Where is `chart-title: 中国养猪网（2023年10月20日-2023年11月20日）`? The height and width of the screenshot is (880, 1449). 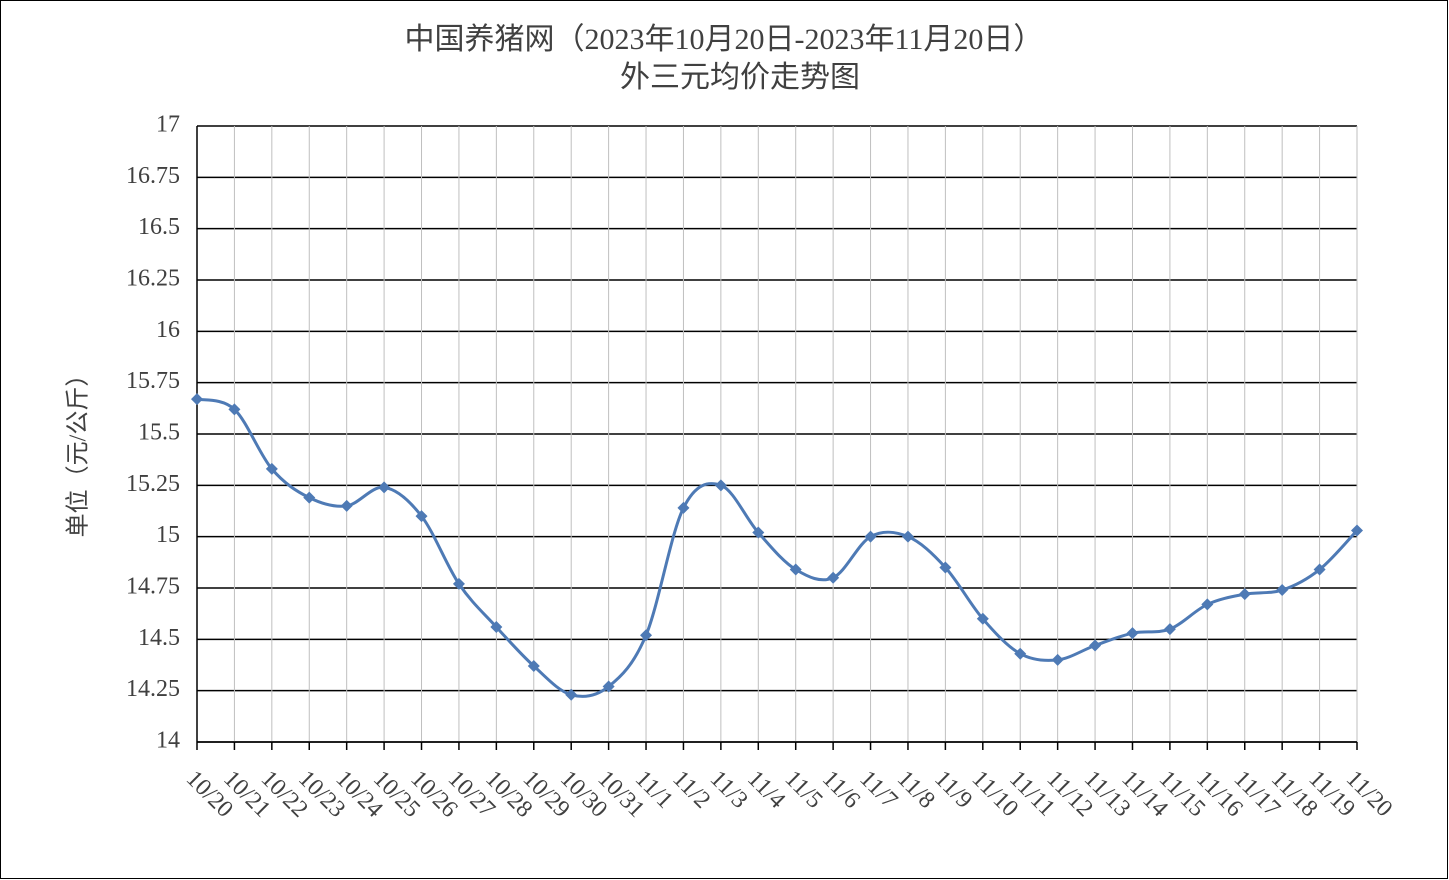 chart-title: 中国养猪网（2023年10月20日-2023年11月20日） is located at coordinates (724, 39).